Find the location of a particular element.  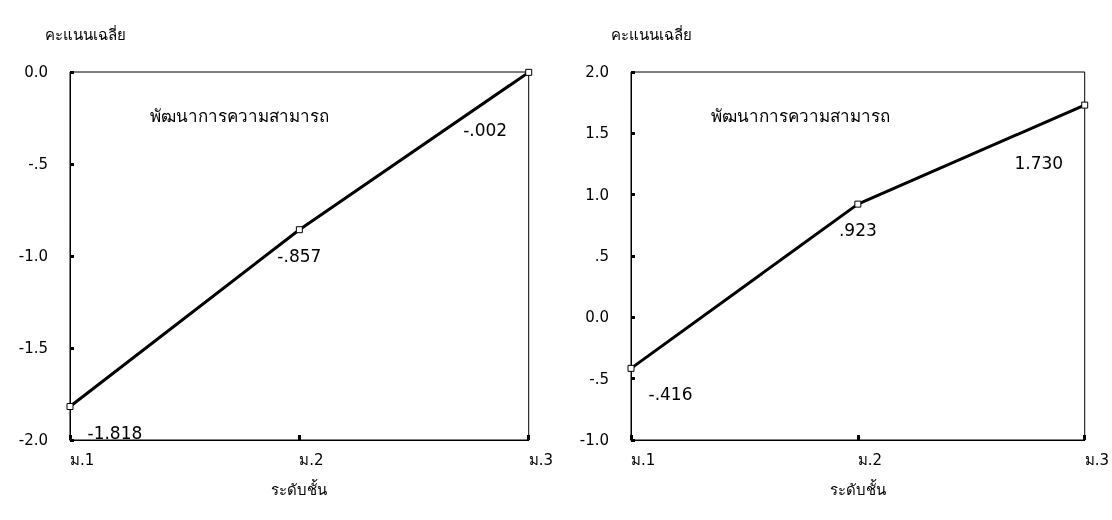

data-label: .923 is located at coordinates (857, 230).